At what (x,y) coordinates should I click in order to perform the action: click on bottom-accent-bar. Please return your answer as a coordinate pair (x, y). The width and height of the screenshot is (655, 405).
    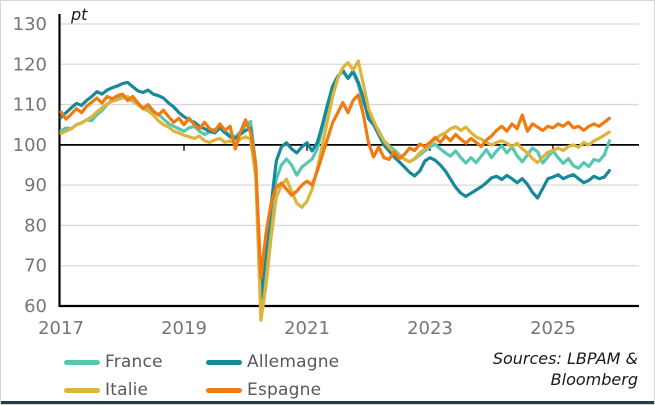
    Looking at the image, I should click on (327, 402).